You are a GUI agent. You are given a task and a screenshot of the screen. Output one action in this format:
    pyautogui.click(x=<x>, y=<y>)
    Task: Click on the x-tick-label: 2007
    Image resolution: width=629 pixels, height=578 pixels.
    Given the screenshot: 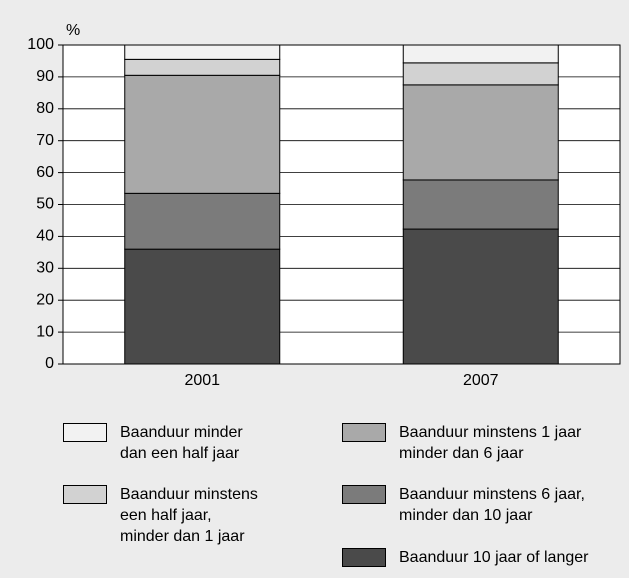 What is the action you would take?
    pyautogui.click(x=481, y=380)
    